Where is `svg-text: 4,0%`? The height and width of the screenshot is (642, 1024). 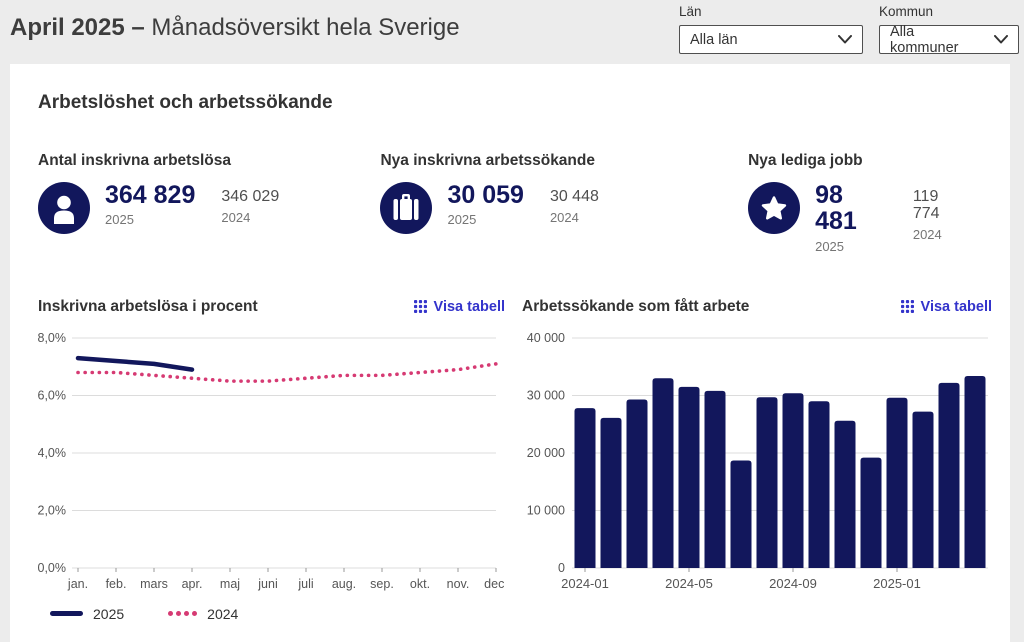
svg-text: 4,0% is located at coordinates (52, 453).